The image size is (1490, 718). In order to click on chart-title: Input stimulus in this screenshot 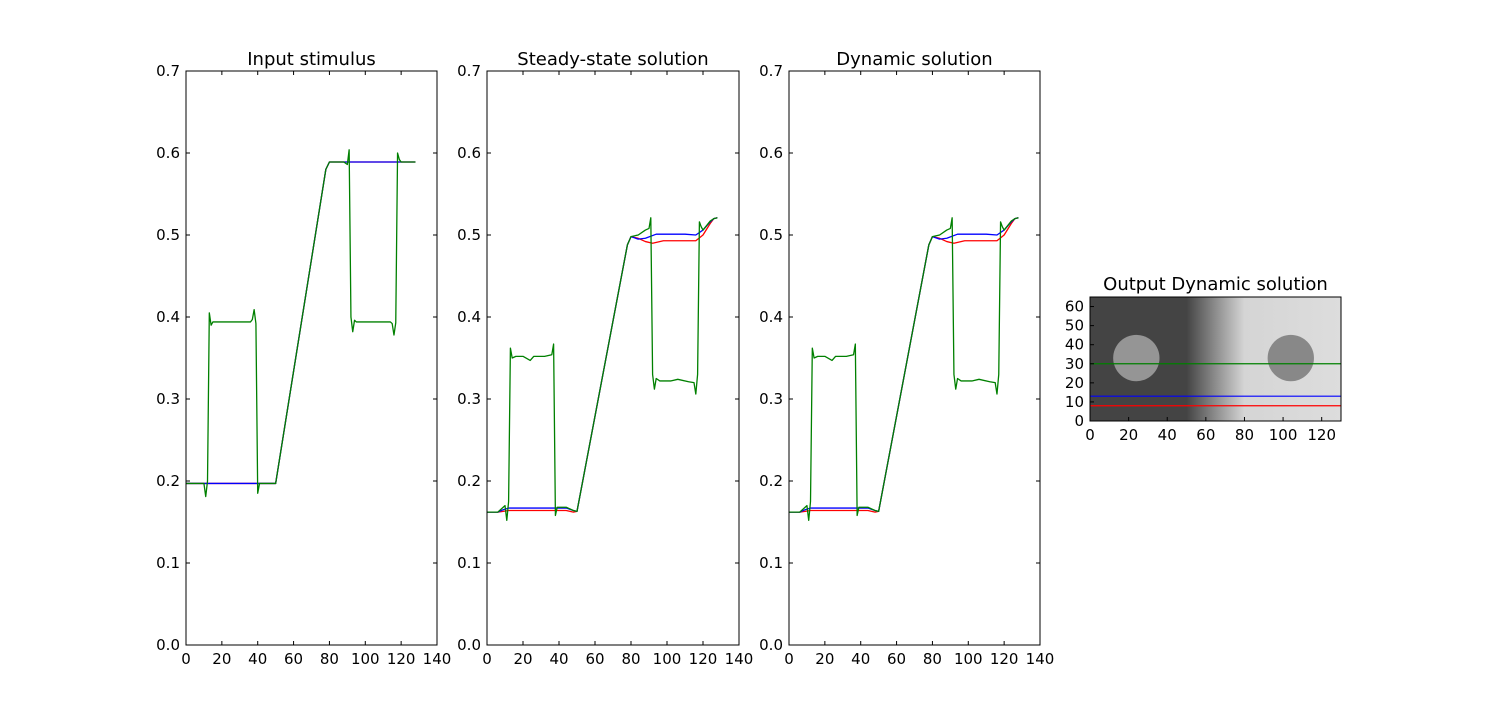, I will do `click(311, 59)`.